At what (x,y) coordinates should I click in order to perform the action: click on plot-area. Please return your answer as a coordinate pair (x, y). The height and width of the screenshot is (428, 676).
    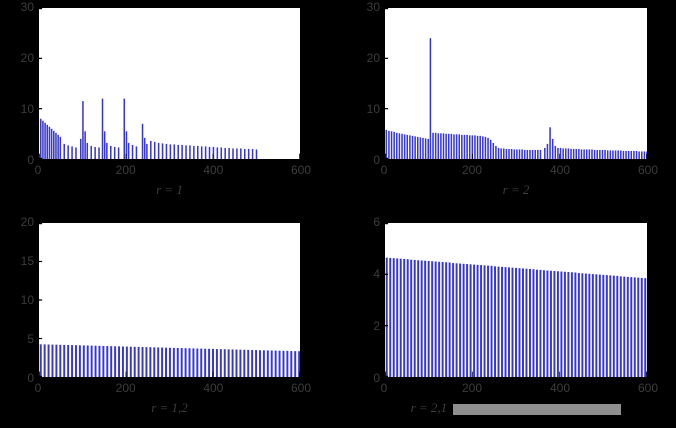
    Looking at the image, I should click on (169, 300).